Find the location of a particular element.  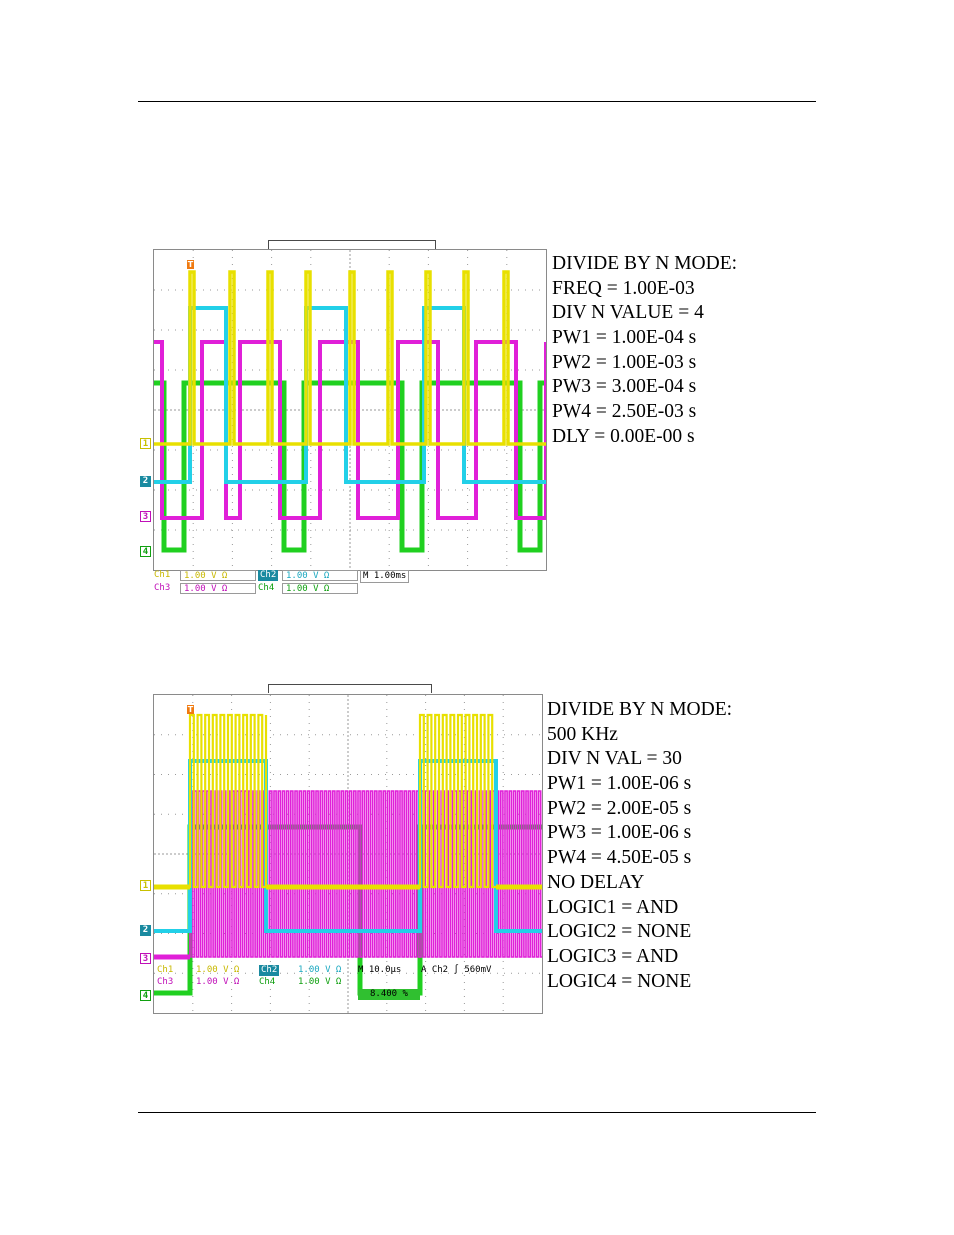

trigger-readout: A Ch2 ∫ 560mV is located at coordinates (456, 970).